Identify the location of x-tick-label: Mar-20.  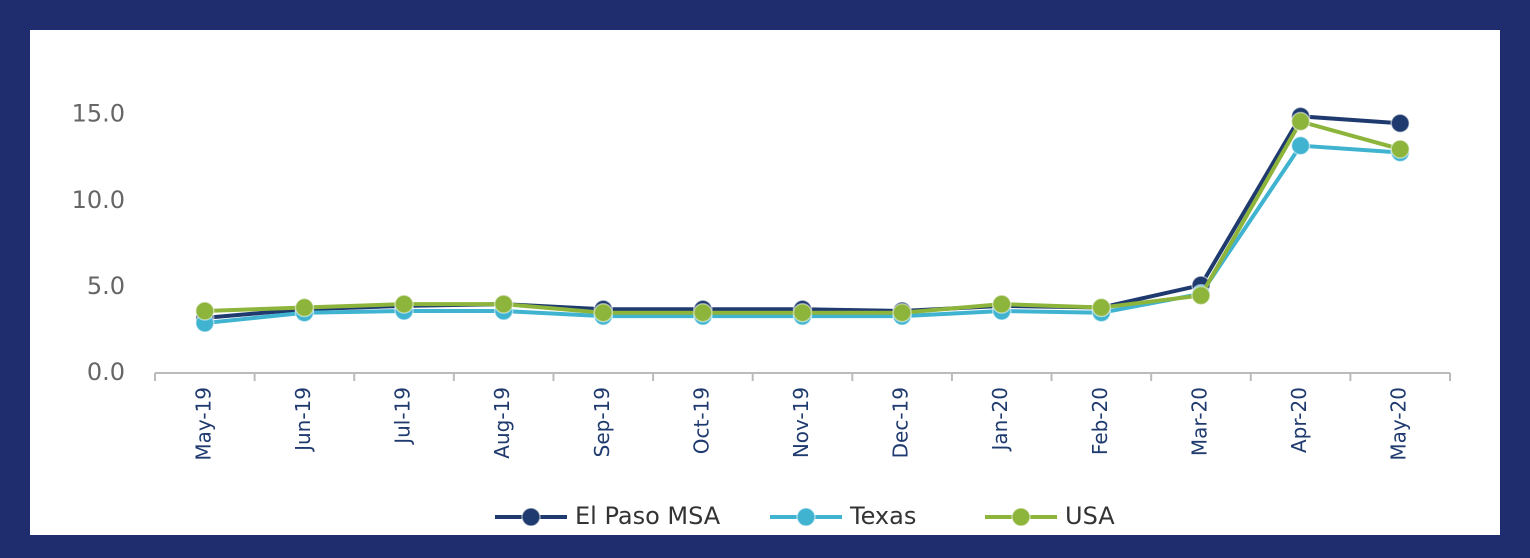
(1199, 421).